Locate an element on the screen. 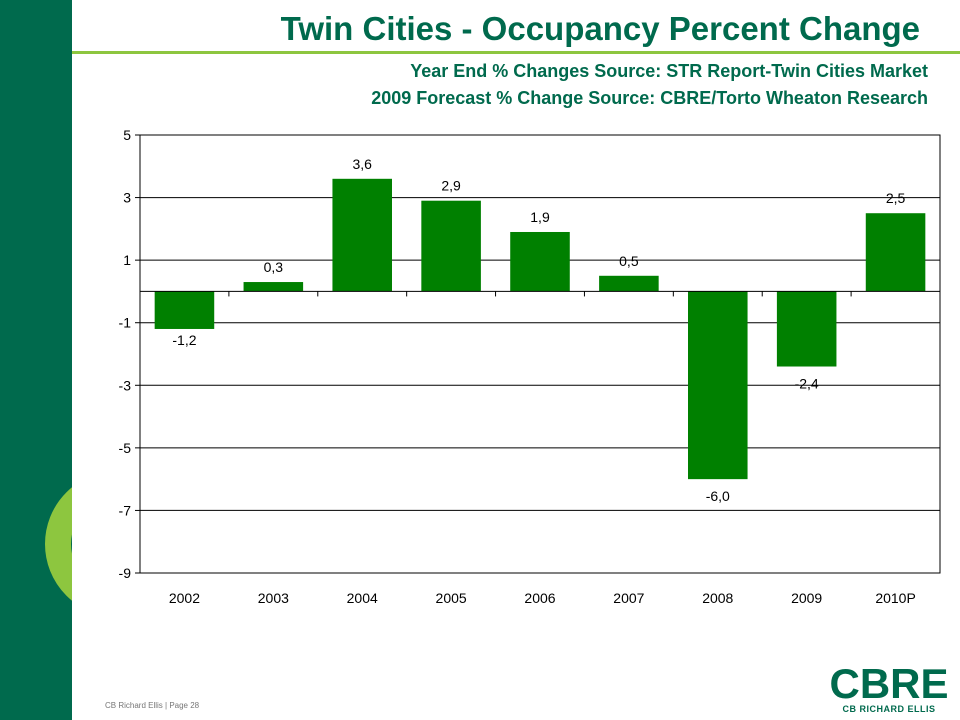 The width and height of the screenshot is (960, 720). bar-2008 is located at coordinates (718, 385).